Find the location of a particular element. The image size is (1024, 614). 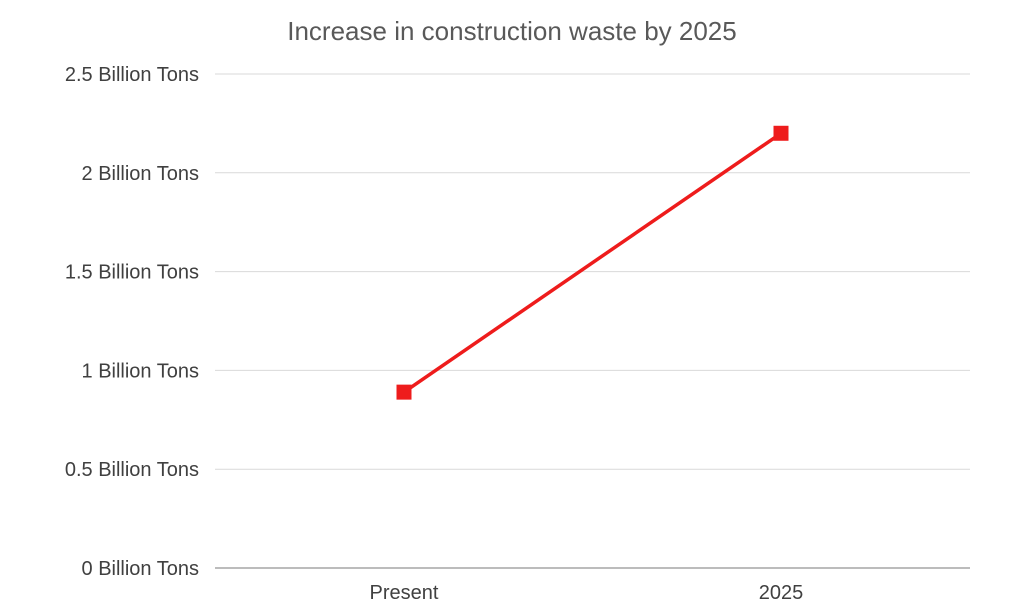

y-tick-label: 1 Billion Tons is located at coordinates (140, 371).